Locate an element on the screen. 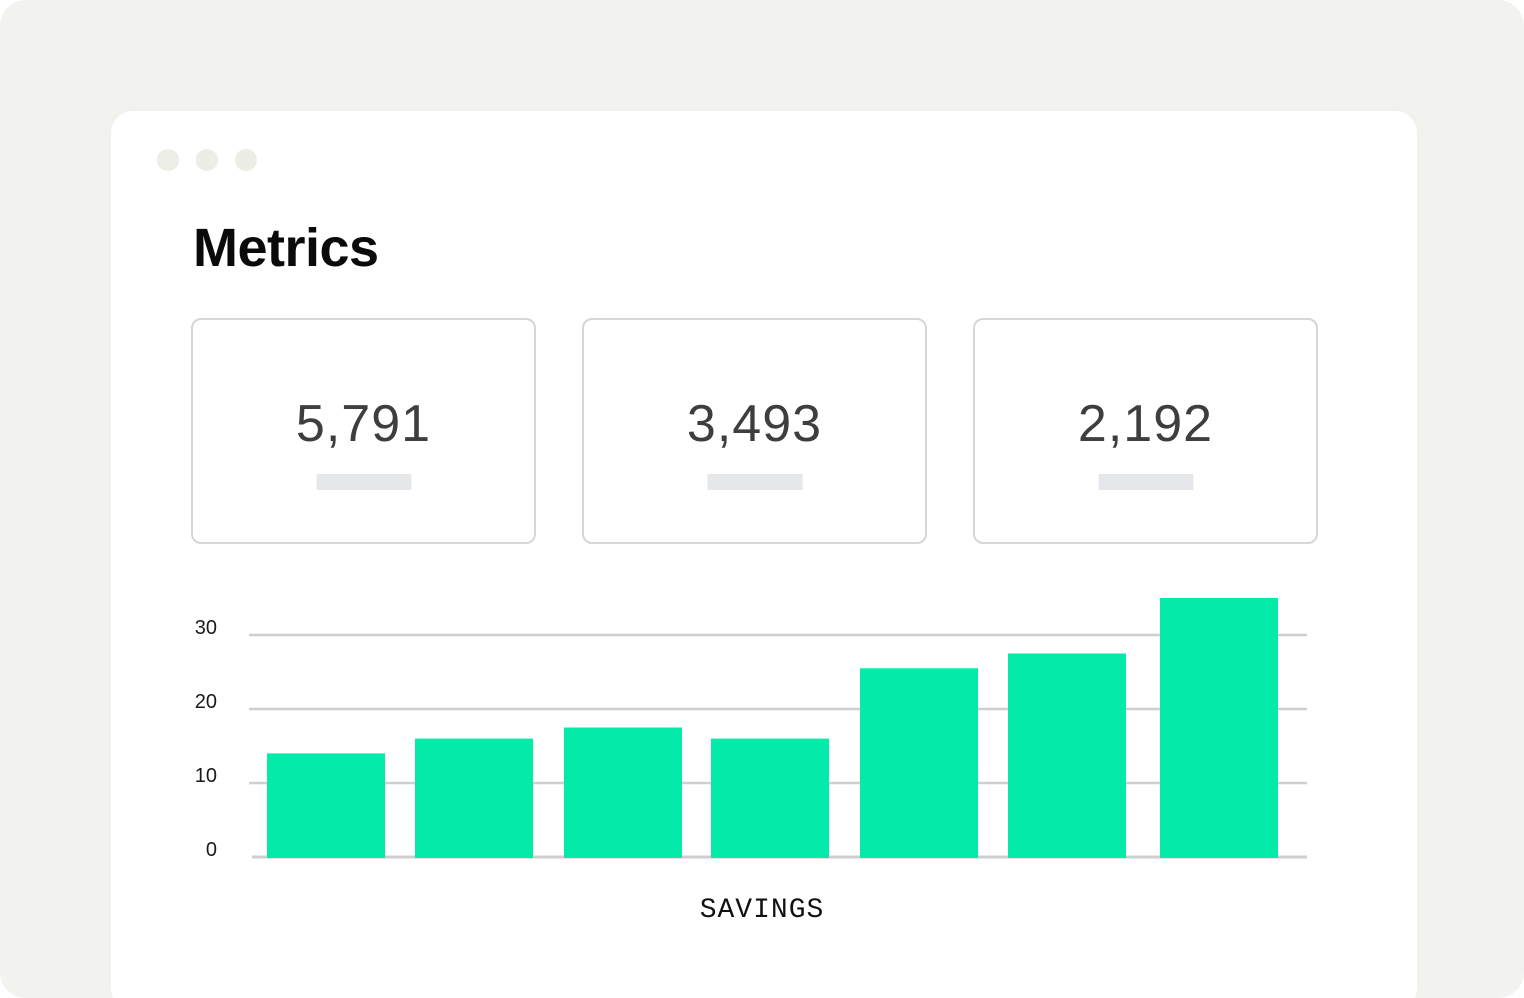  metric-card: 2,192 is located at coordinates (1145, 431).